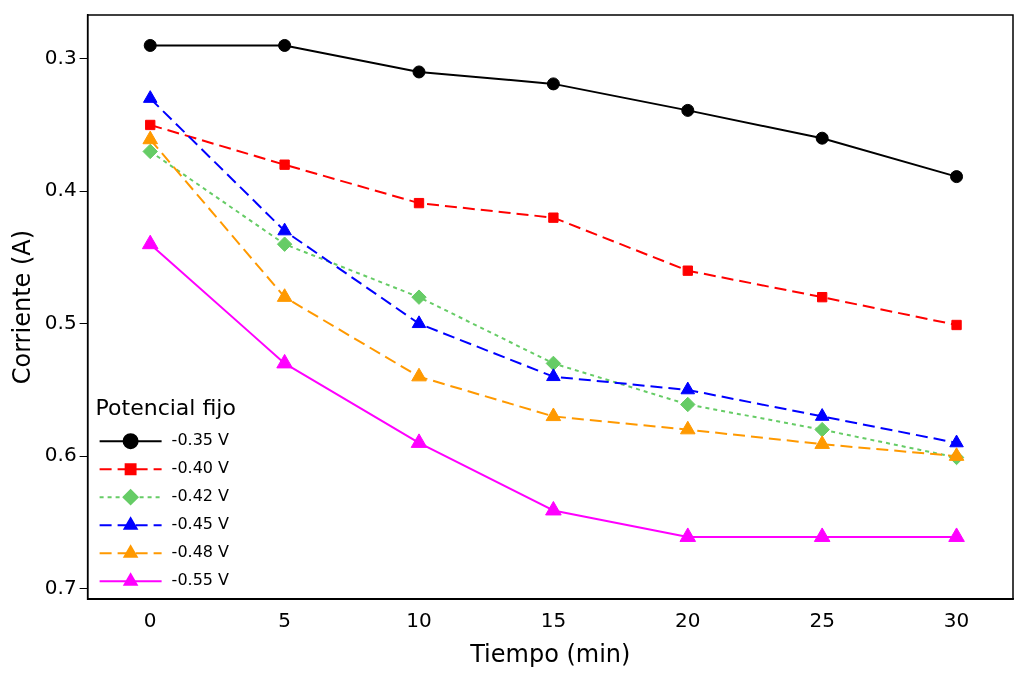 The height and width of the screenshot is (679, 1023). I want to click on y-tick-label: 0.3, so click(60, 56).